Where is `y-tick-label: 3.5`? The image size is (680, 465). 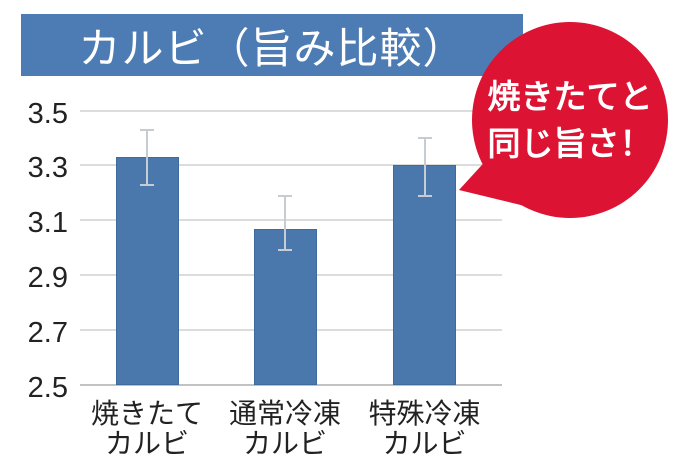
y-tick-label: 3.5 is located at coordinates (47, 113).